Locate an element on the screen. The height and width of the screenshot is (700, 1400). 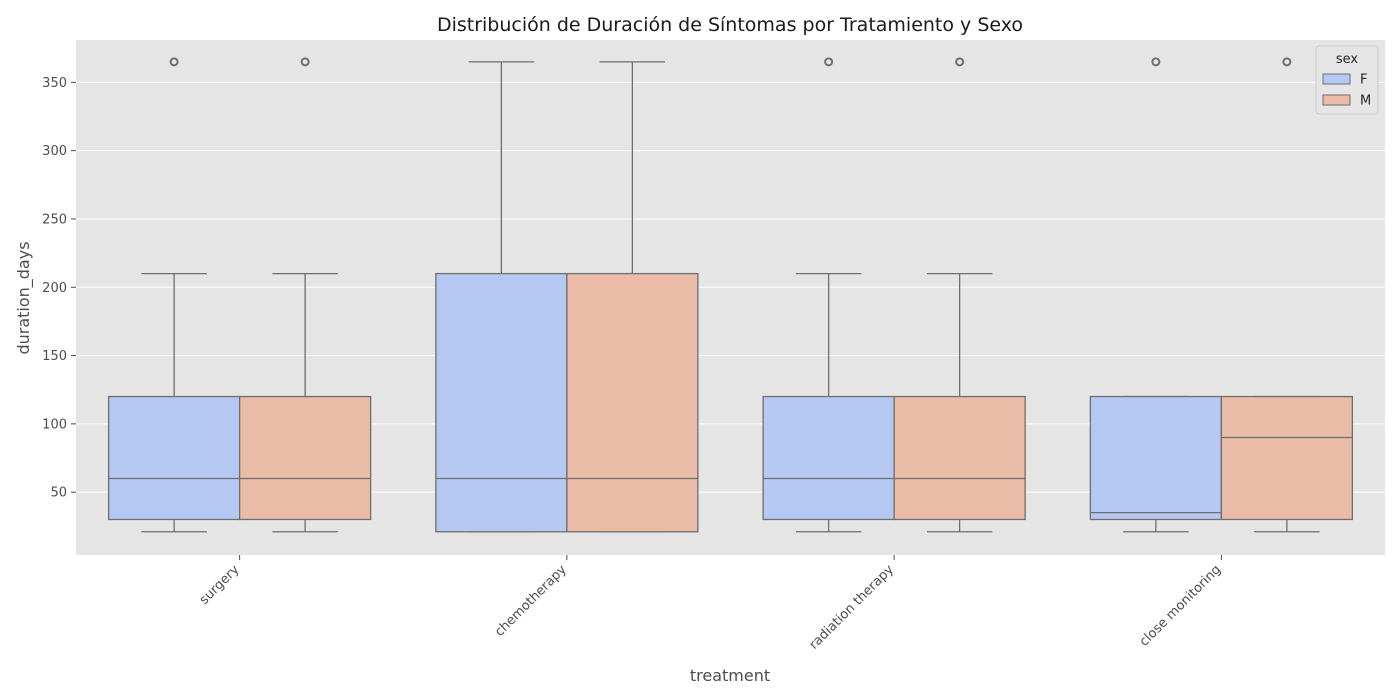
legend-label-M: M is located at coordinates (1365, 101).